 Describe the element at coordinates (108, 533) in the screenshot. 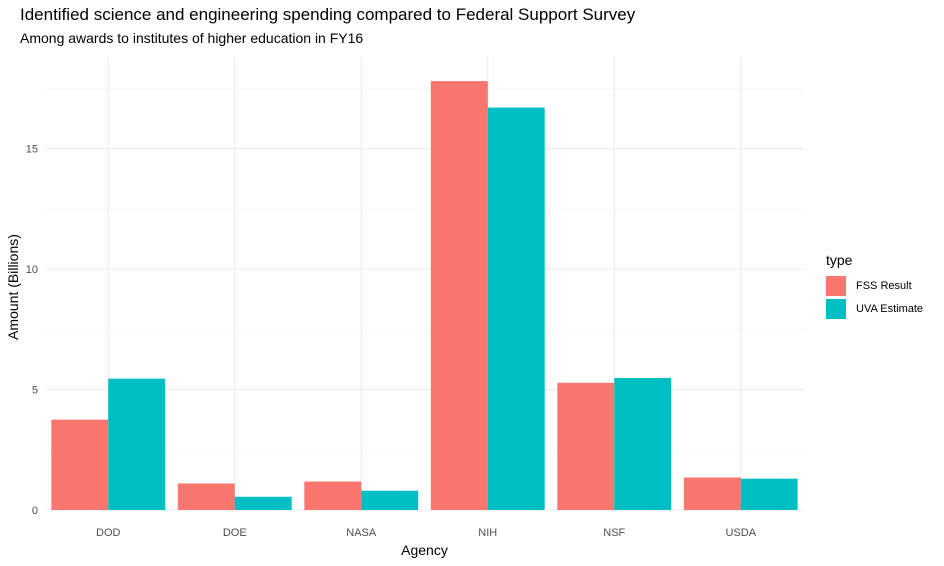

I see `x-tick-label: DOD` at that location.